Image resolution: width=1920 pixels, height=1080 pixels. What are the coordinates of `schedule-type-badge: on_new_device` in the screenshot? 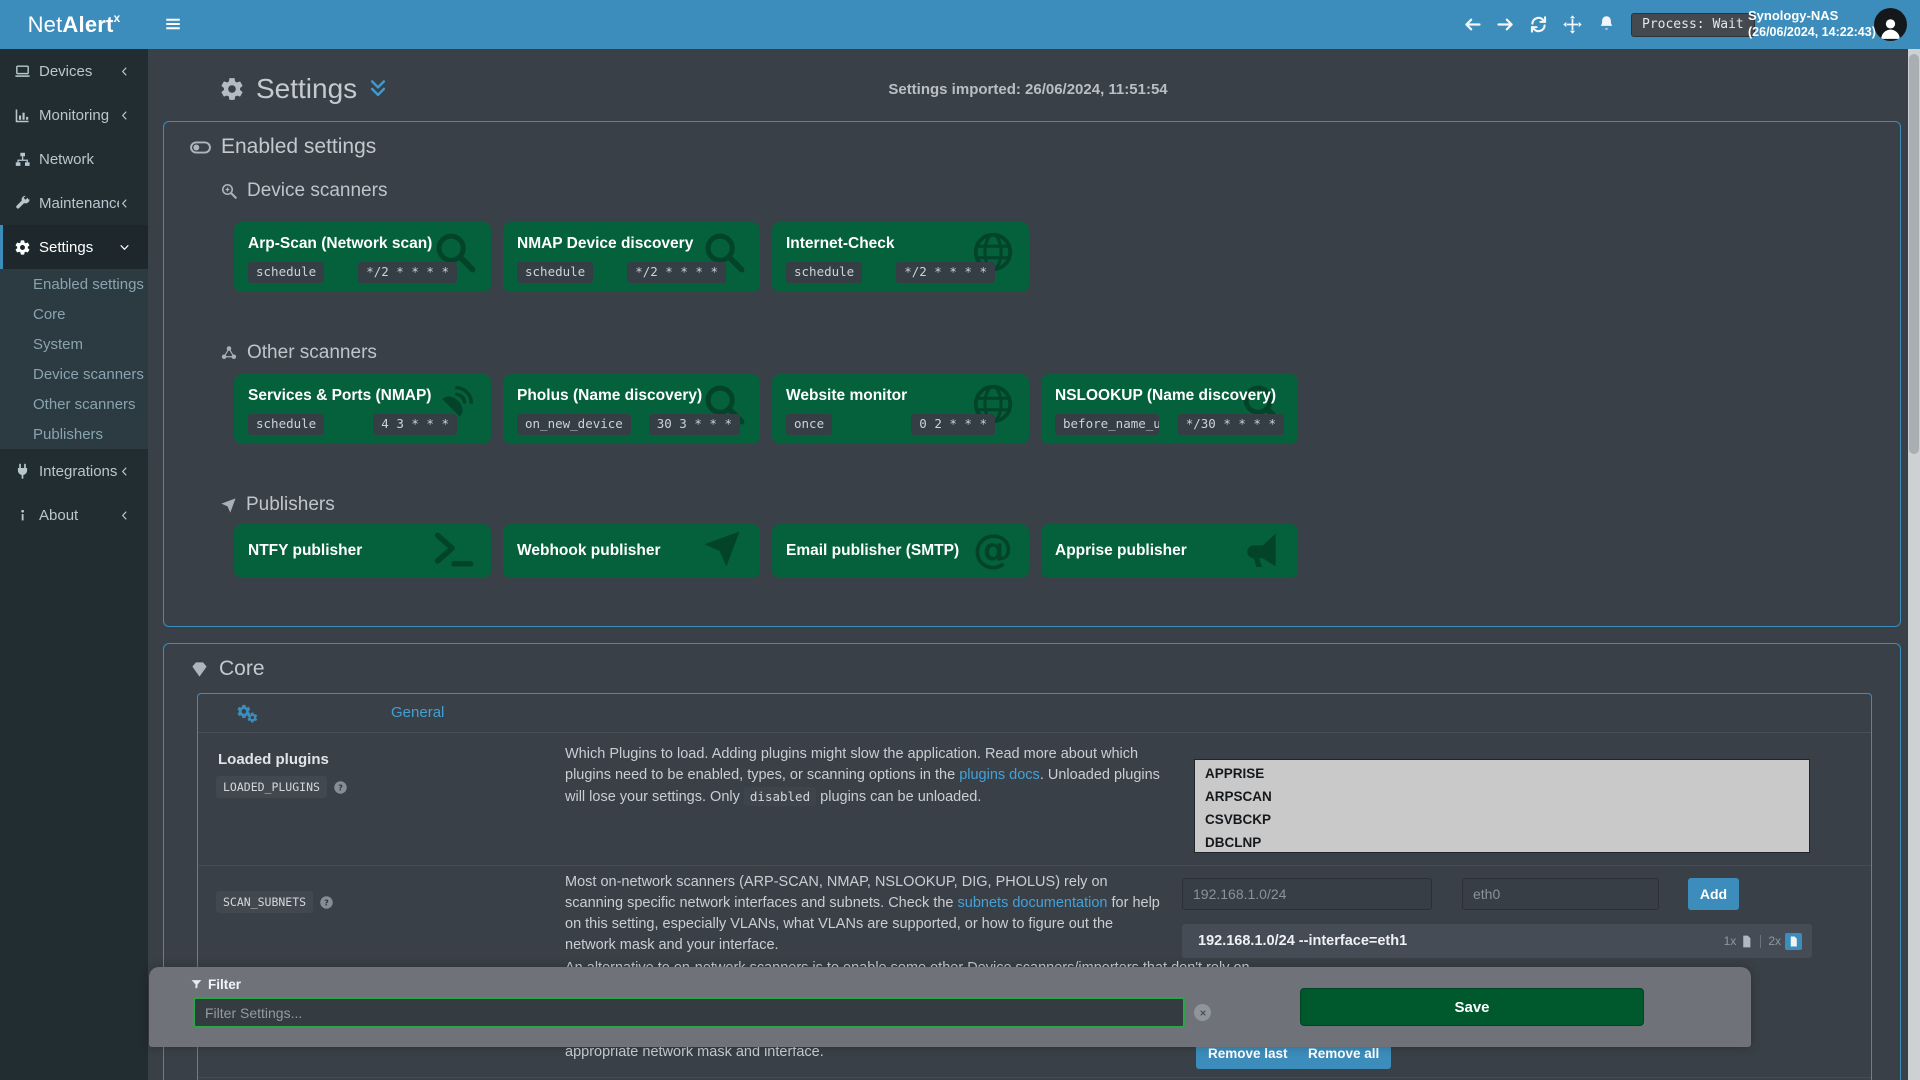 It's located at (574, 424).